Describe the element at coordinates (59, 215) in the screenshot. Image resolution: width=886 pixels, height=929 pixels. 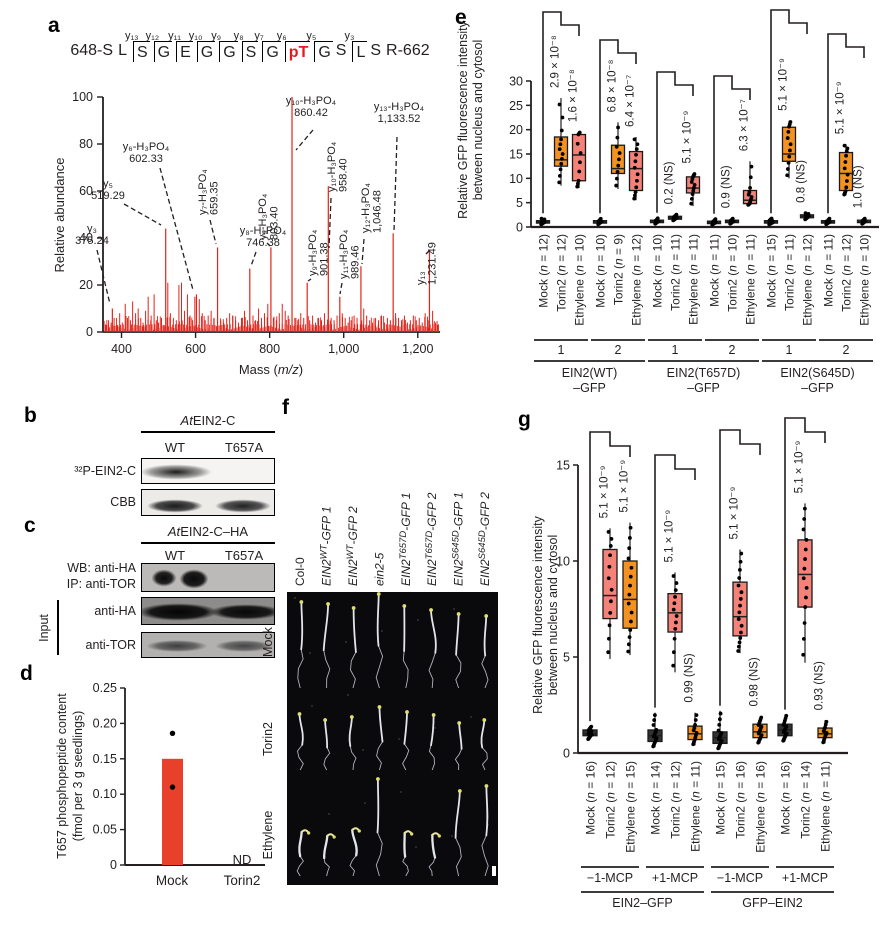
I see `y-axis-label: Relative abundance` at that location.